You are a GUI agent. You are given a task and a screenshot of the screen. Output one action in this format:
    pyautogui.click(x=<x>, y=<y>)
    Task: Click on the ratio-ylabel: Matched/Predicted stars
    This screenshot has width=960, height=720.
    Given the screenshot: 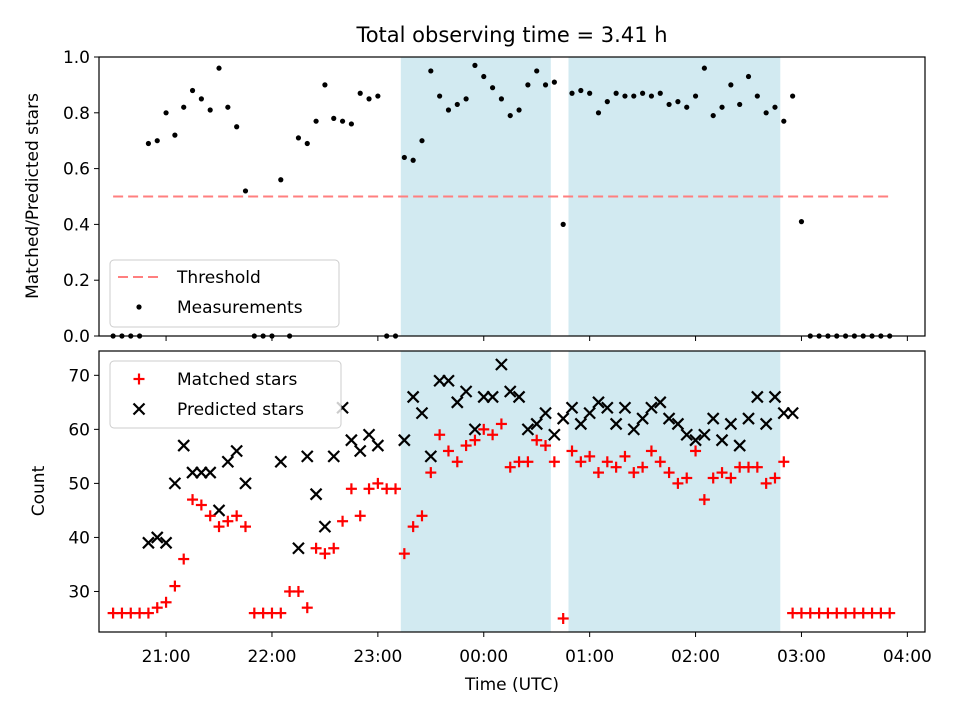 What is the action you would take?
    pyautogui.click(x=33, y=196)
    